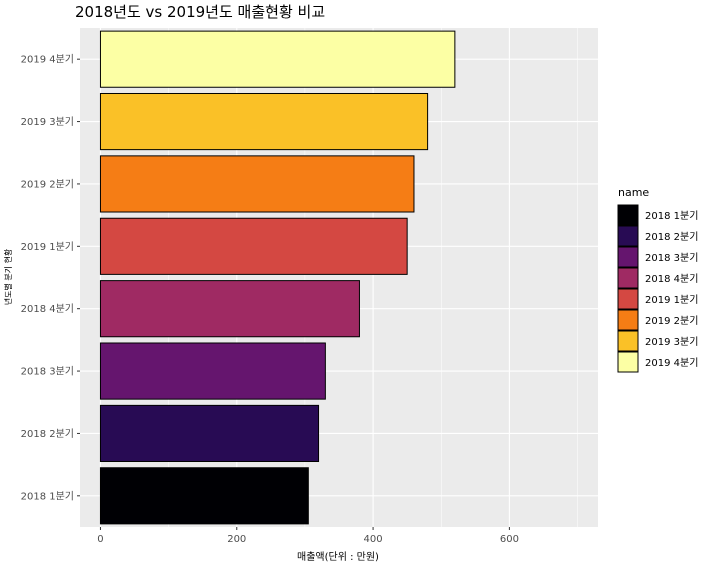  What do you see at coordinates (47, 434) in the screenshot?
I see `y-tick-label: 2018 2분기` at bounding box center [47, 434].